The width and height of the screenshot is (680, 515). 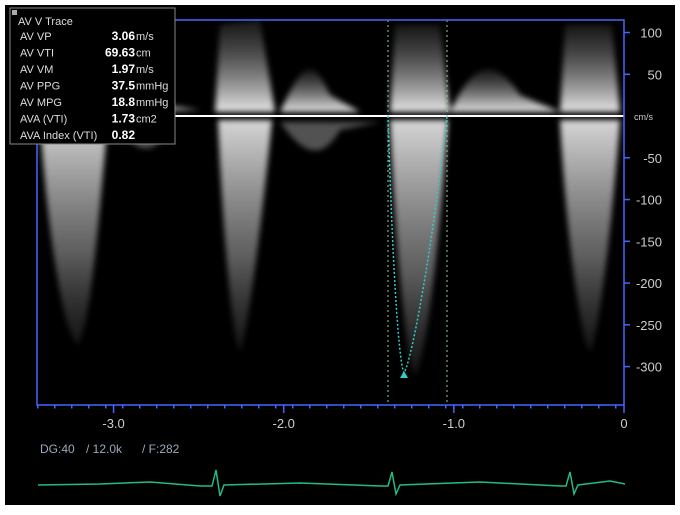 What do you see at coordinates (124, 36) in the screenshot?
I see `row-value: 3.06` at bounding box center [124, 36].